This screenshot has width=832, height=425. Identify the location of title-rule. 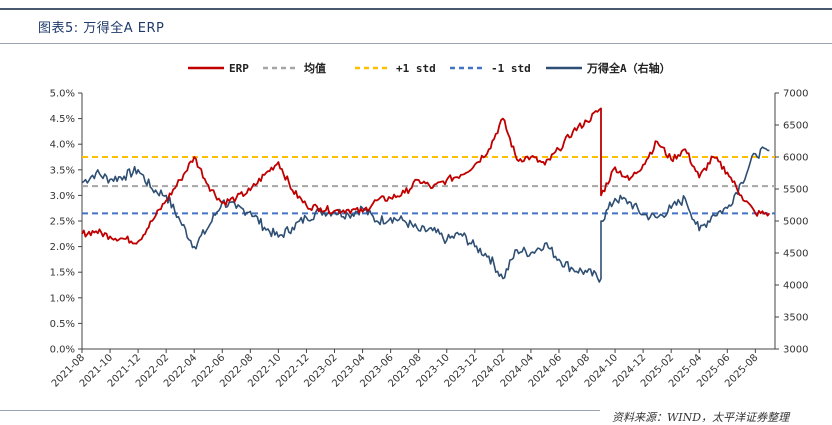
(416, 43).